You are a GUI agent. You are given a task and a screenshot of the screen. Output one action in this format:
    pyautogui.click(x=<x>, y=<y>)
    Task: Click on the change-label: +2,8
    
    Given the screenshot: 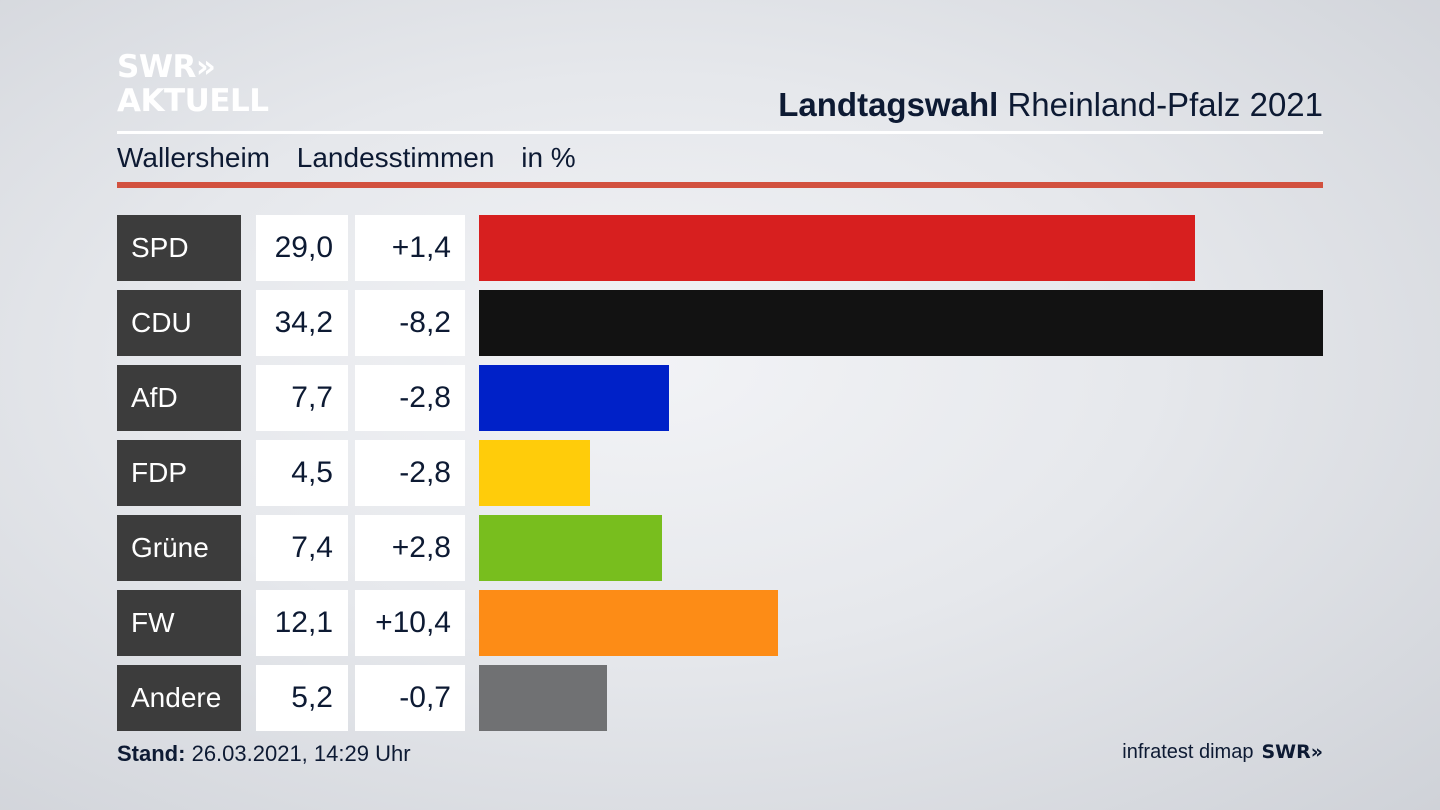 What is the action you would take?
    pyautogui.click(x=410, y=548)
    